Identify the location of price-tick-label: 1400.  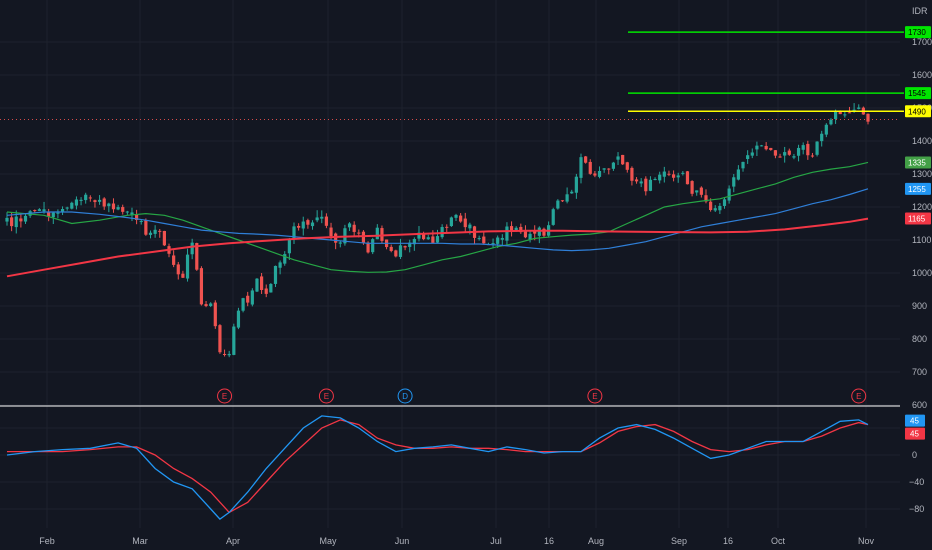
(922, 141).